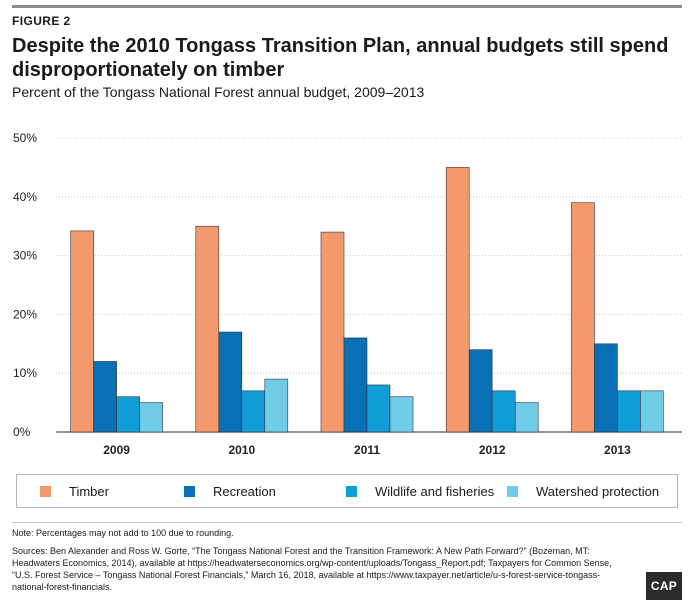 Image resolution: width=694 pixels, height=616 pixels. What do you see at coordinates (332, 332) in the screenshot?
I see `bar-timber-2011` at bounding box center [332, 332].